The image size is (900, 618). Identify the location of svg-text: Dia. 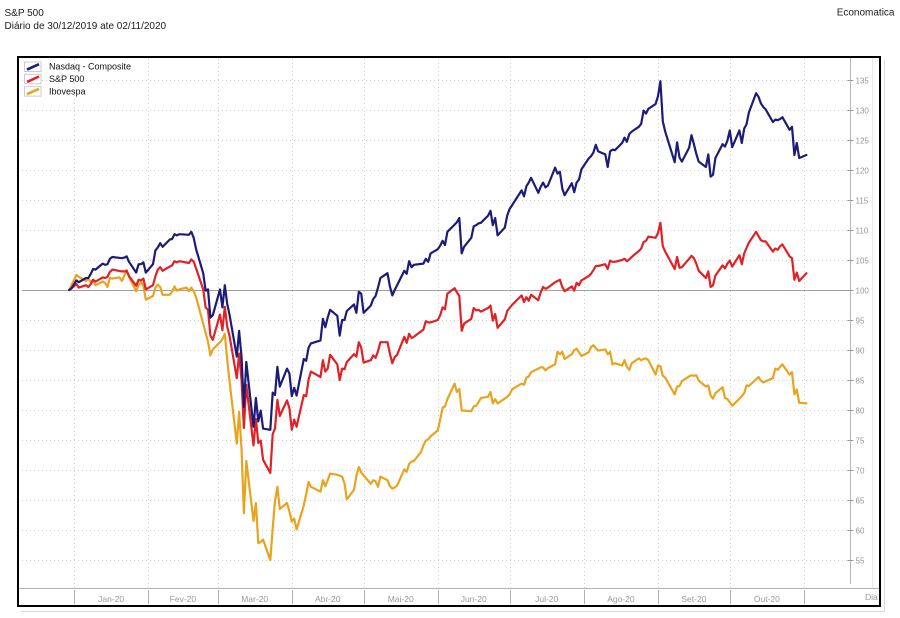
(871, 597).